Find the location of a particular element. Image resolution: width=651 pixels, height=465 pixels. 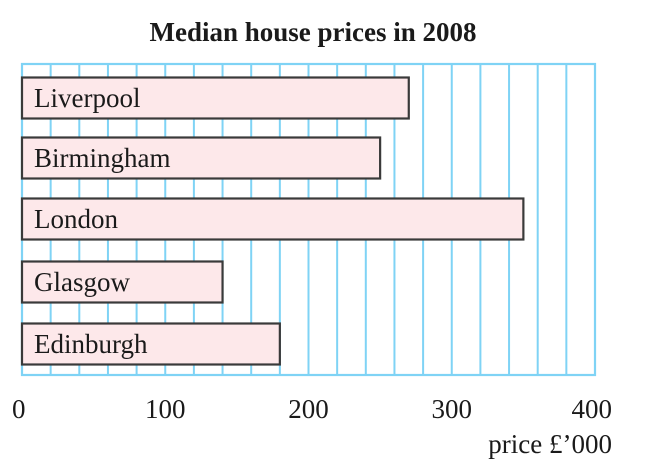

x-tick-label: 400 is located at coordinates (592, 409).